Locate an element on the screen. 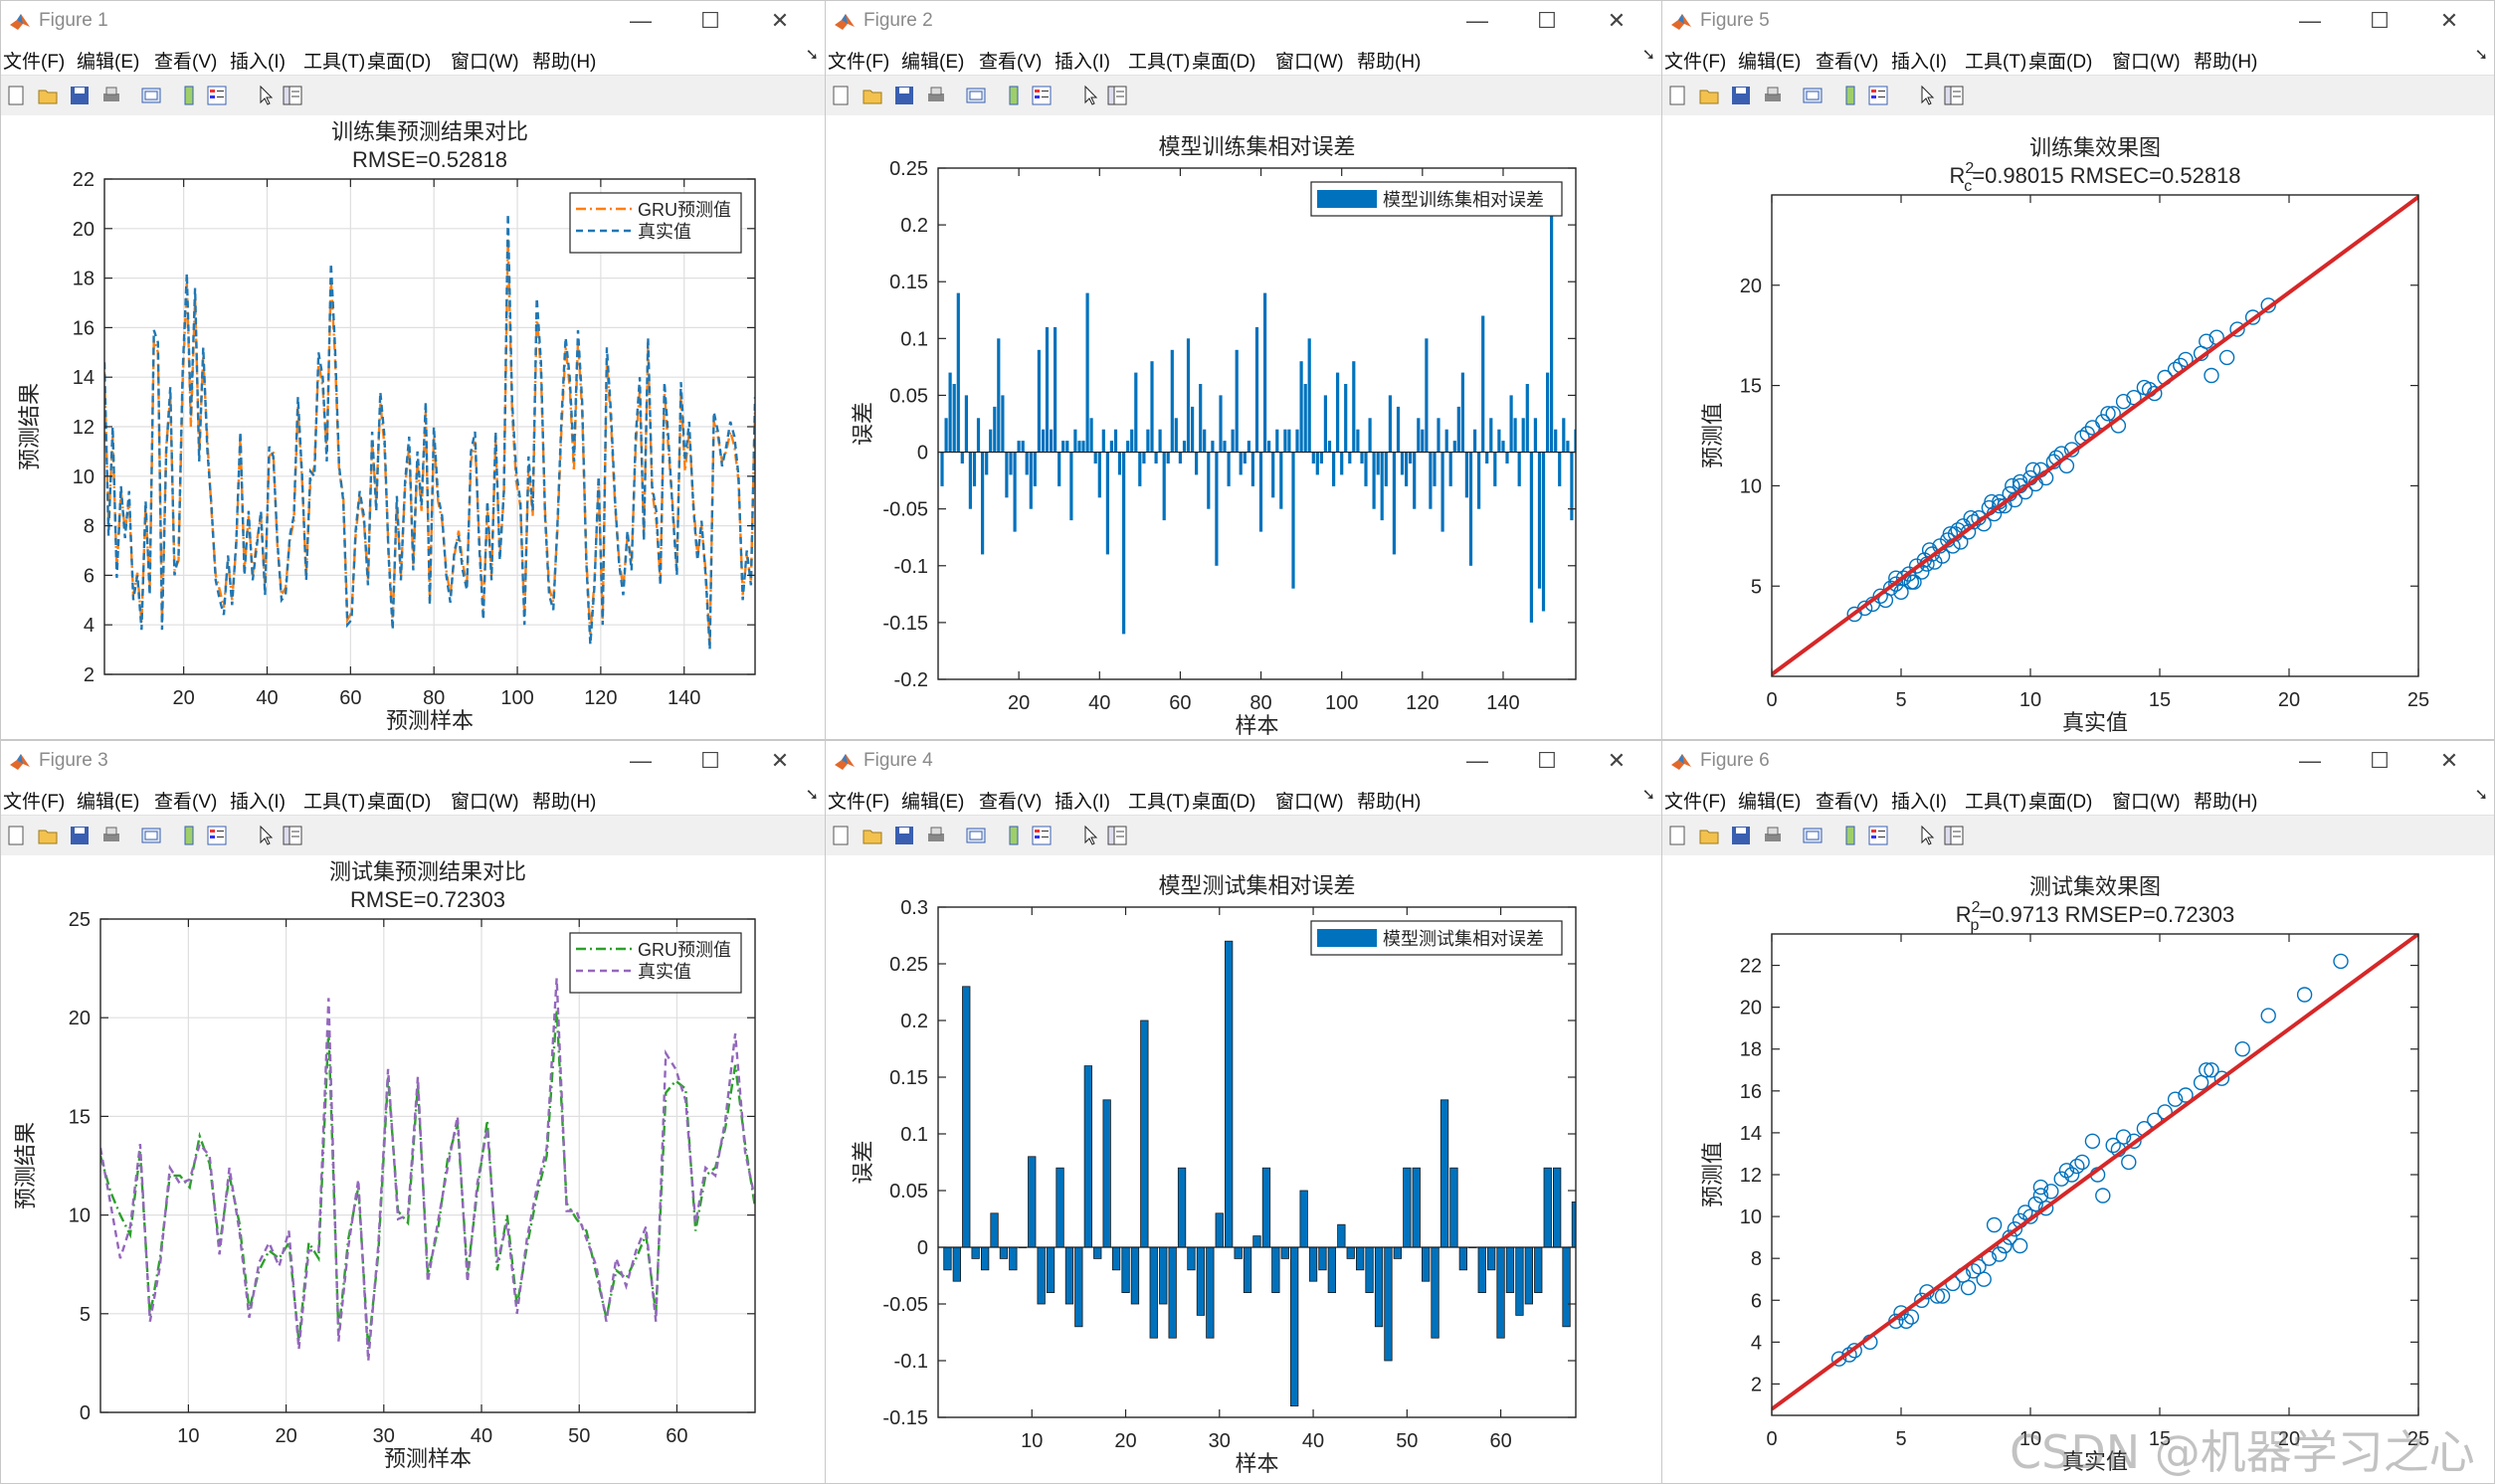 Image resolution: width=2495 pixels, height=1484 pixels. window-titlebar: Figure 2 — ☐ ✕ is located at coordinates (1243, 21).